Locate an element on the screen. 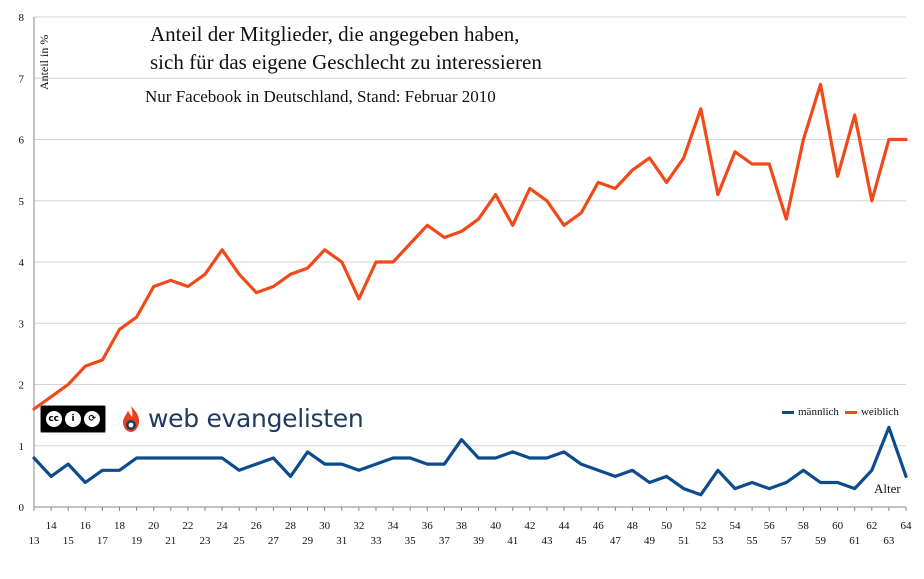 The height and width of the screenshot is (579, 924). legend-item-maennlich: männlich is located at coordinates (810, 412).